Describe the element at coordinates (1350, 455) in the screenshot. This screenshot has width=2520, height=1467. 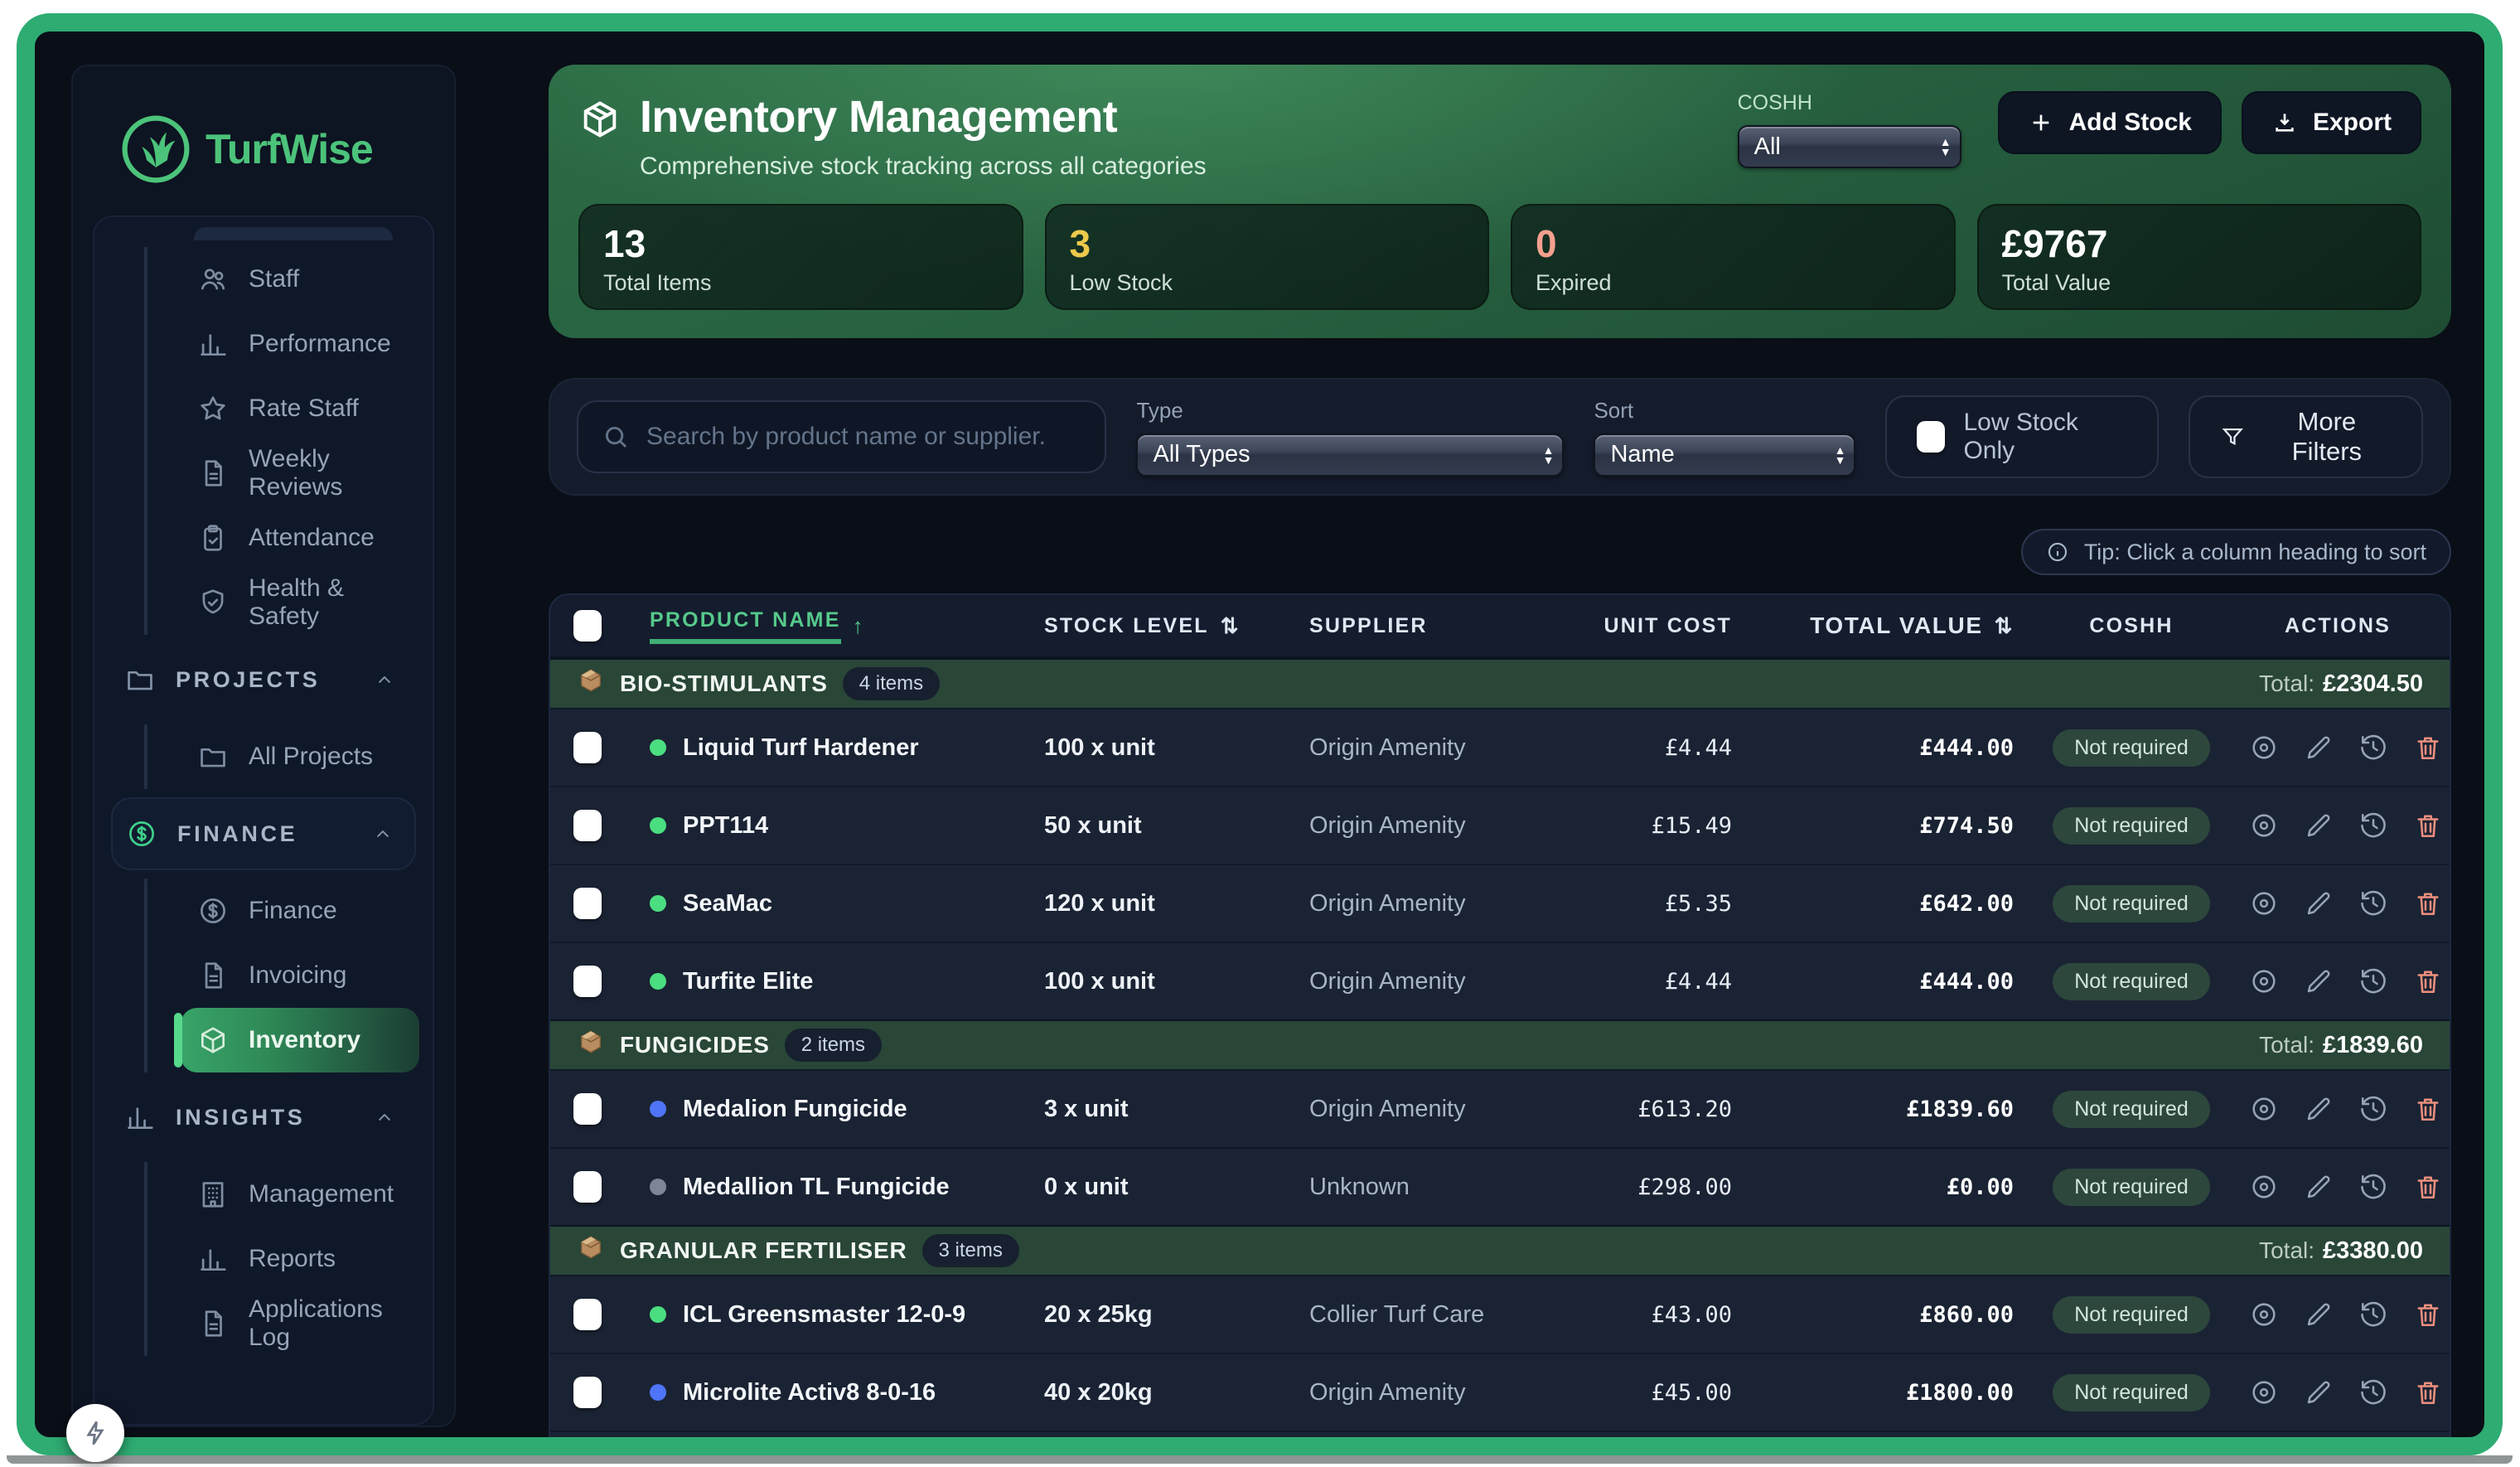
I see `type-select: All Types ▲ ▼` at that location.